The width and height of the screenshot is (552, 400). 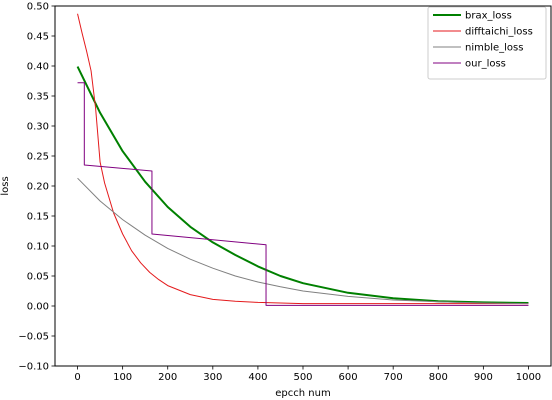 I want to click on x-tick-label: 600, so click(x=348, y=377).